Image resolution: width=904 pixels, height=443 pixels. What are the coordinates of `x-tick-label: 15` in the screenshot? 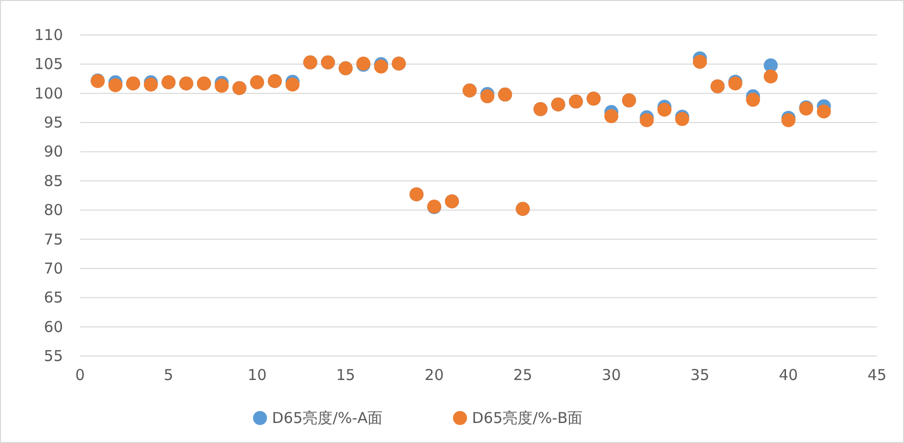 It's located at (346, 375).